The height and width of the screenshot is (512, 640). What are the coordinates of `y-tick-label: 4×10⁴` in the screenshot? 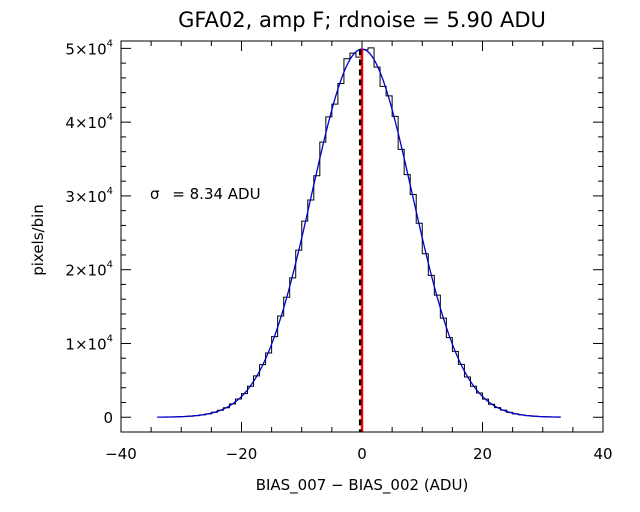 It's located at (89, 122).